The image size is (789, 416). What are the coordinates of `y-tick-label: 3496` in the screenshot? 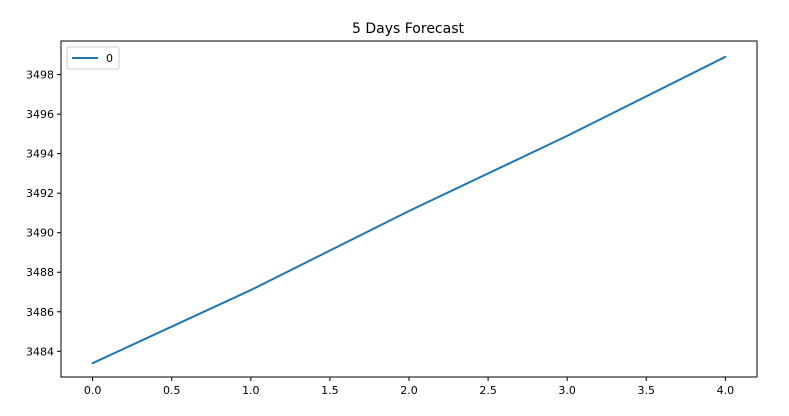 It's located at (40, 114).